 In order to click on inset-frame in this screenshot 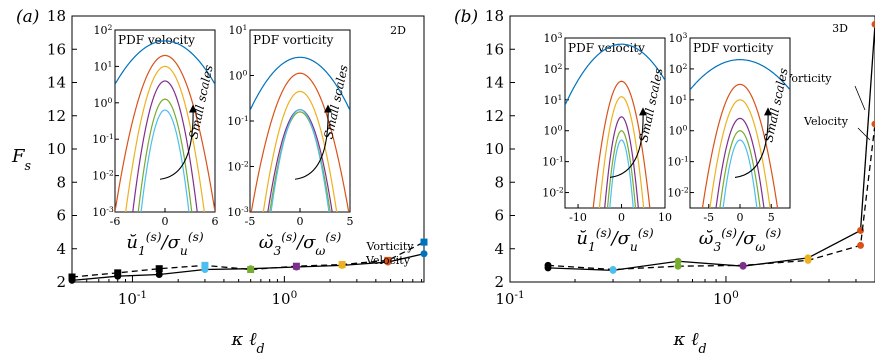, I will do `click(615, 123)`.